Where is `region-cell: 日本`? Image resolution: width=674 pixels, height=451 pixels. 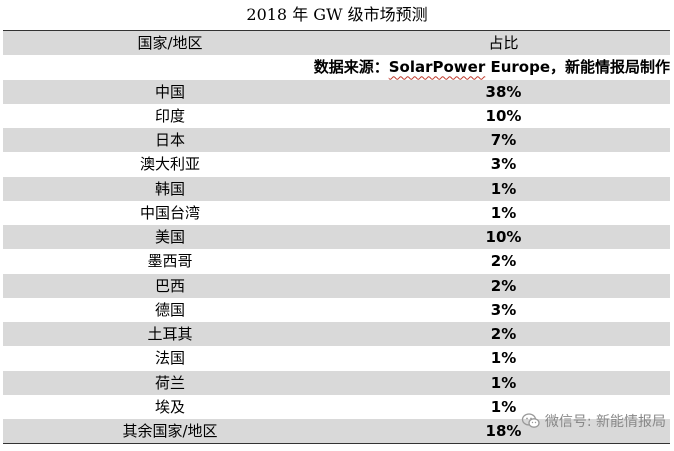
region-cell: 日本 is located at coordinates (170, 140).